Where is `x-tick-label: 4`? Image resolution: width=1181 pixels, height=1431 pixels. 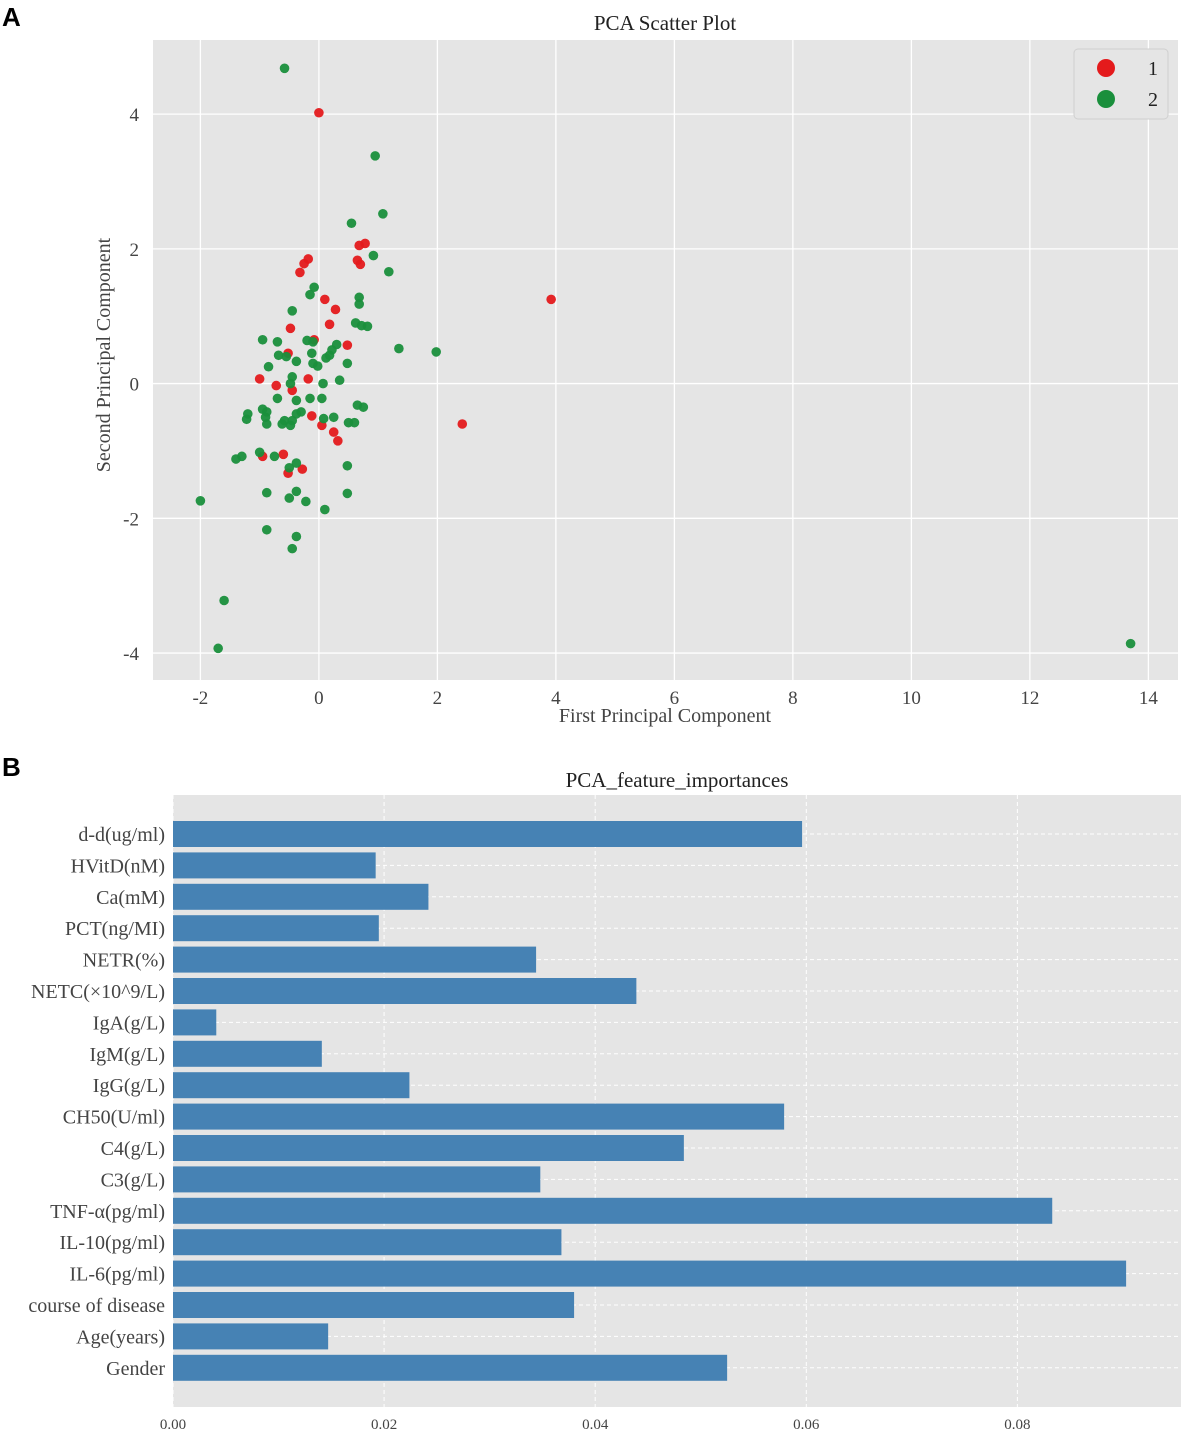
x-tick-label: 4 is located at coordinates (556, 698).